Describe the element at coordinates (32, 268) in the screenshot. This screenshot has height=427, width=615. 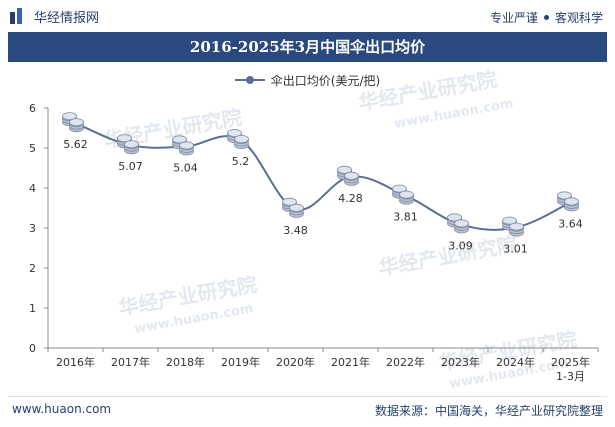
I see `y-tick-label: 2` at that location.